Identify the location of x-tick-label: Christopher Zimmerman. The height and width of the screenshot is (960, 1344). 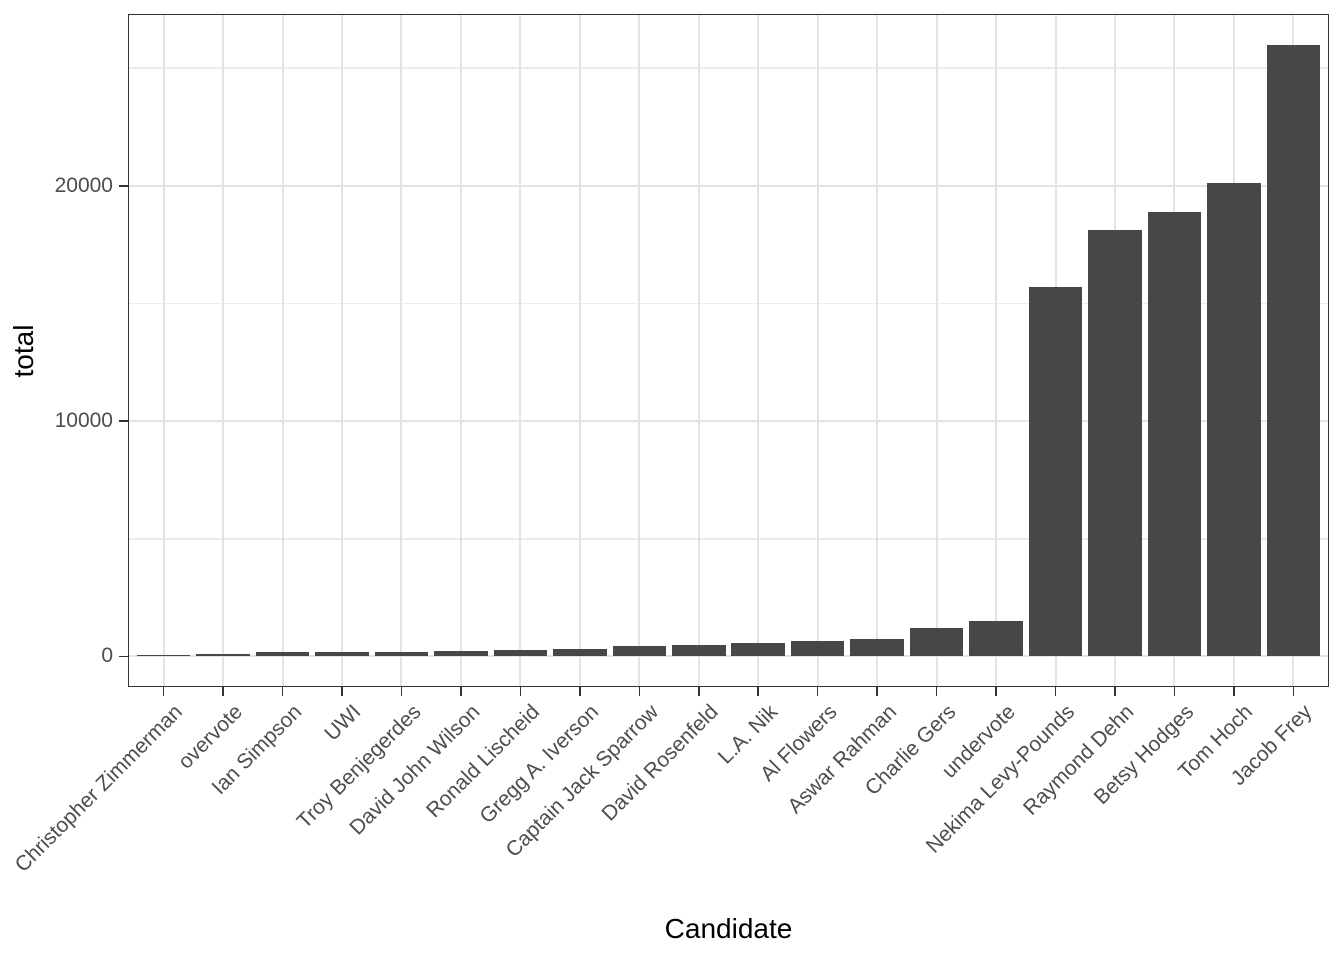
(99, 788).